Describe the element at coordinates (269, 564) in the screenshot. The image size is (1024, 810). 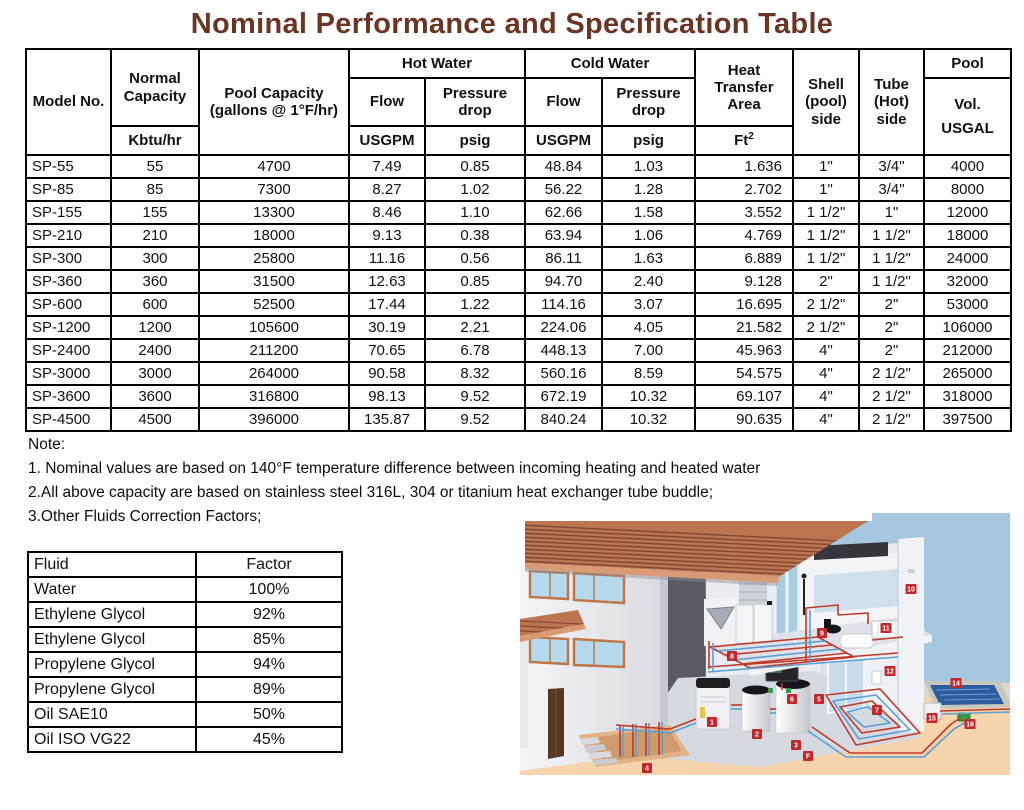
I see `factor-col-header: Factor` at that location.